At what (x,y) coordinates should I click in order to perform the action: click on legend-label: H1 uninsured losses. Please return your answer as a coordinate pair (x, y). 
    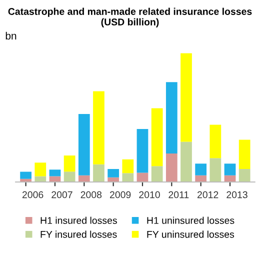
    Looking at the image, I should click on (190, 220).